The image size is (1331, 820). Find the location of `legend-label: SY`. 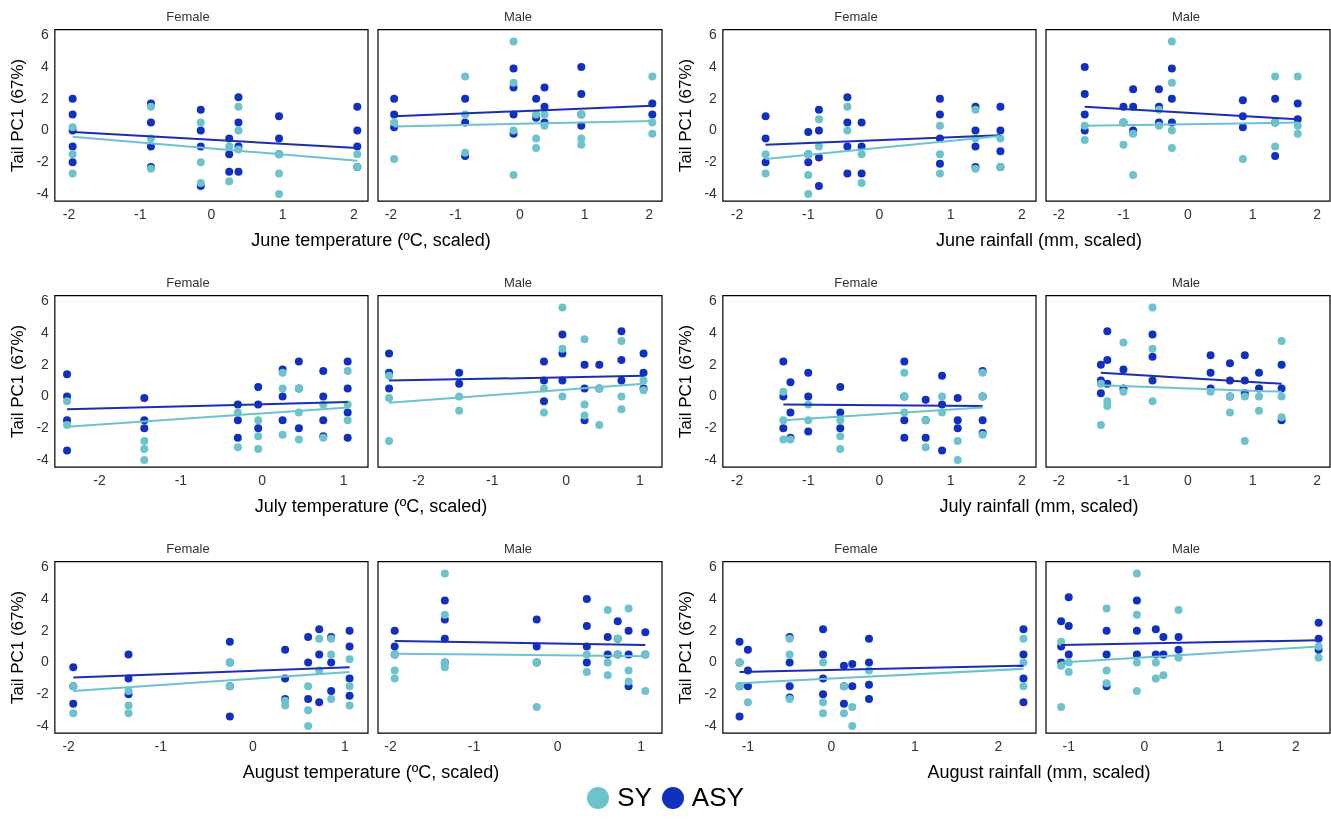

legend-label: SY is located at coordinates (634, 797).